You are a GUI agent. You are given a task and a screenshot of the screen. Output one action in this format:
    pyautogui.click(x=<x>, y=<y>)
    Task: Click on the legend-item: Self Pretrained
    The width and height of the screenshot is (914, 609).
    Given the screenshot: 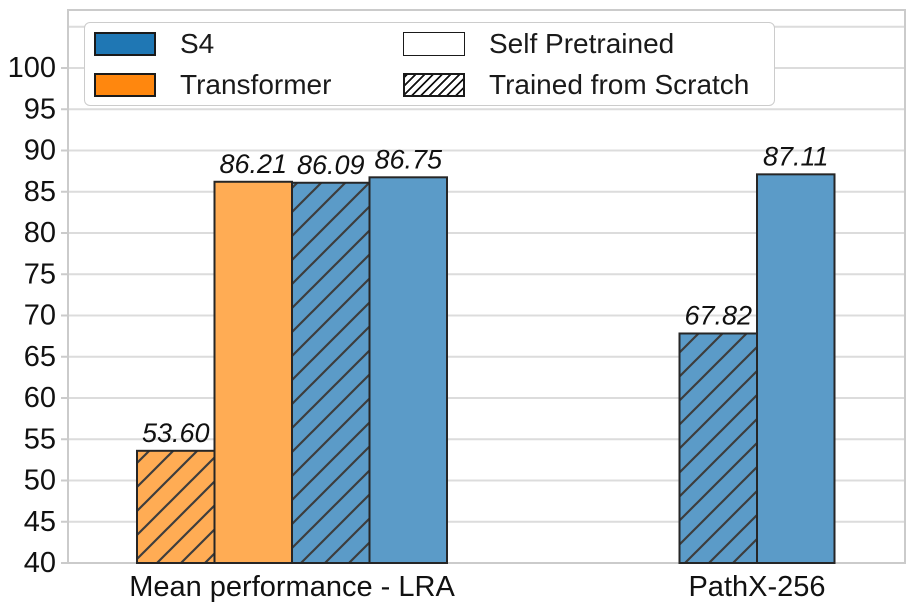 What is the action you would take?
    pyautogui.click(x=584, y=44)
    